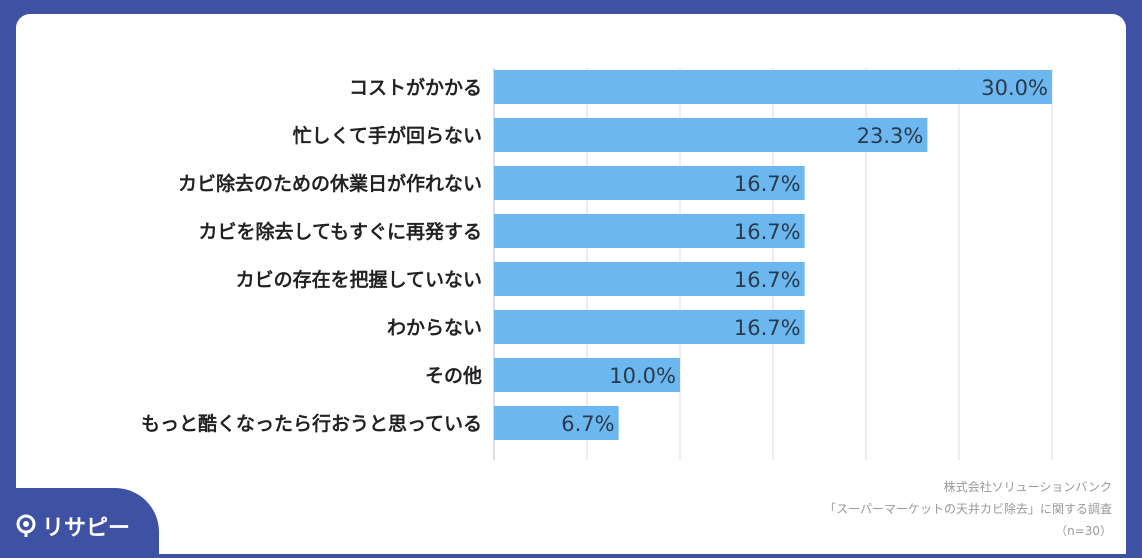 The height and width of the screenshot is (558, 1142). Describe the element at coordinates (1083, 531) in the screenshot. I see `source-sample-size: （n=30）` at that location.